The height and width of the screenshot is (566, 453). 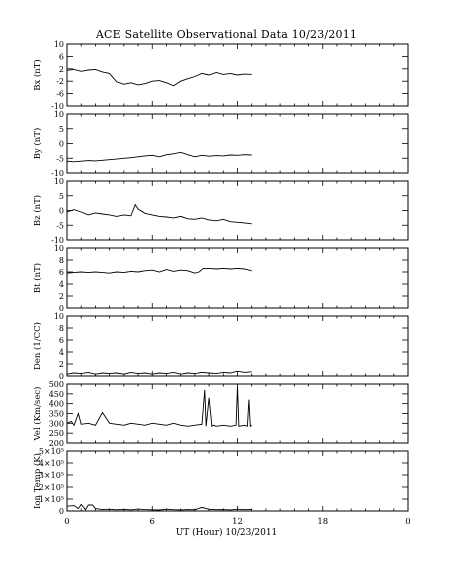 I want to click on y-tick-label: 400, so click(x=56, y=404).